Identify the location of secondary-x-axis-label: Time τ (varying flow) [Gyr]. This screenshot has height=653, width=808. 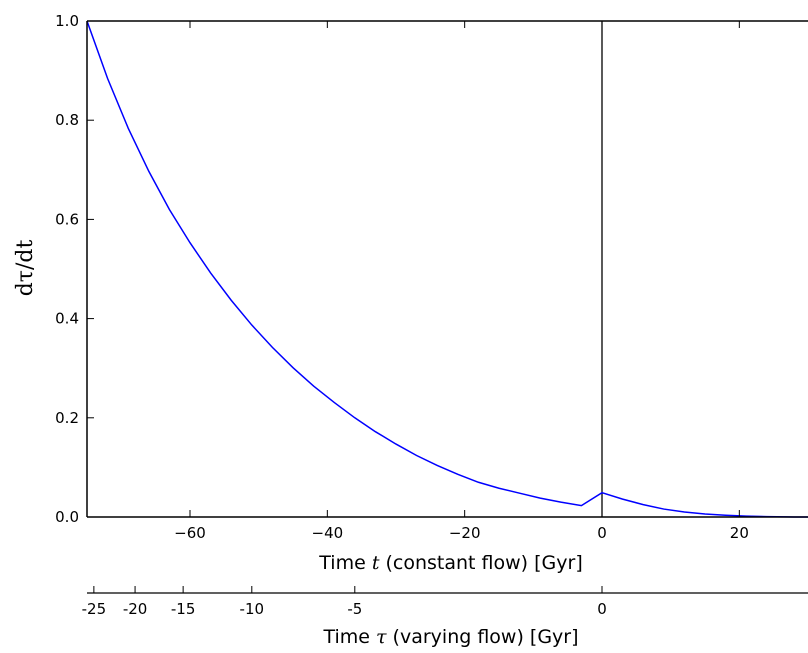
(450, 637).